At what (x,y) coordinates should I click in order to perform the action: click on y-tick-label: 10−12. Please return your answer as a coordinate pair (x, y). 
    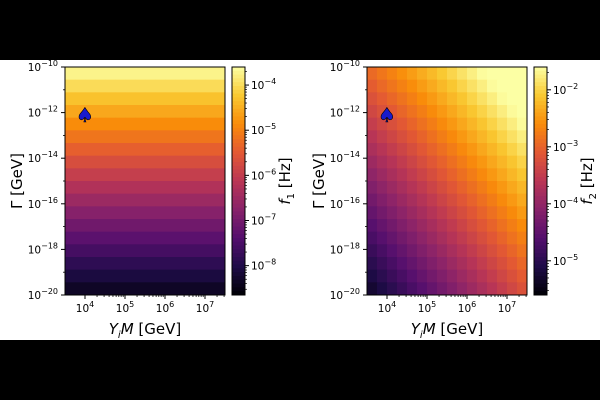
    Looking at the image, I should click on (345, 112).